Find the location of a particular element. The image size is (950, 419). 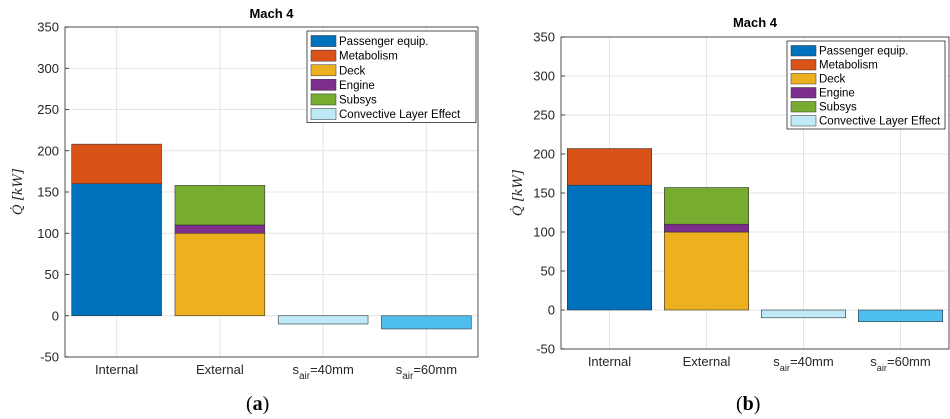

panel-label-letter: a is located at coordinates (258, 404).